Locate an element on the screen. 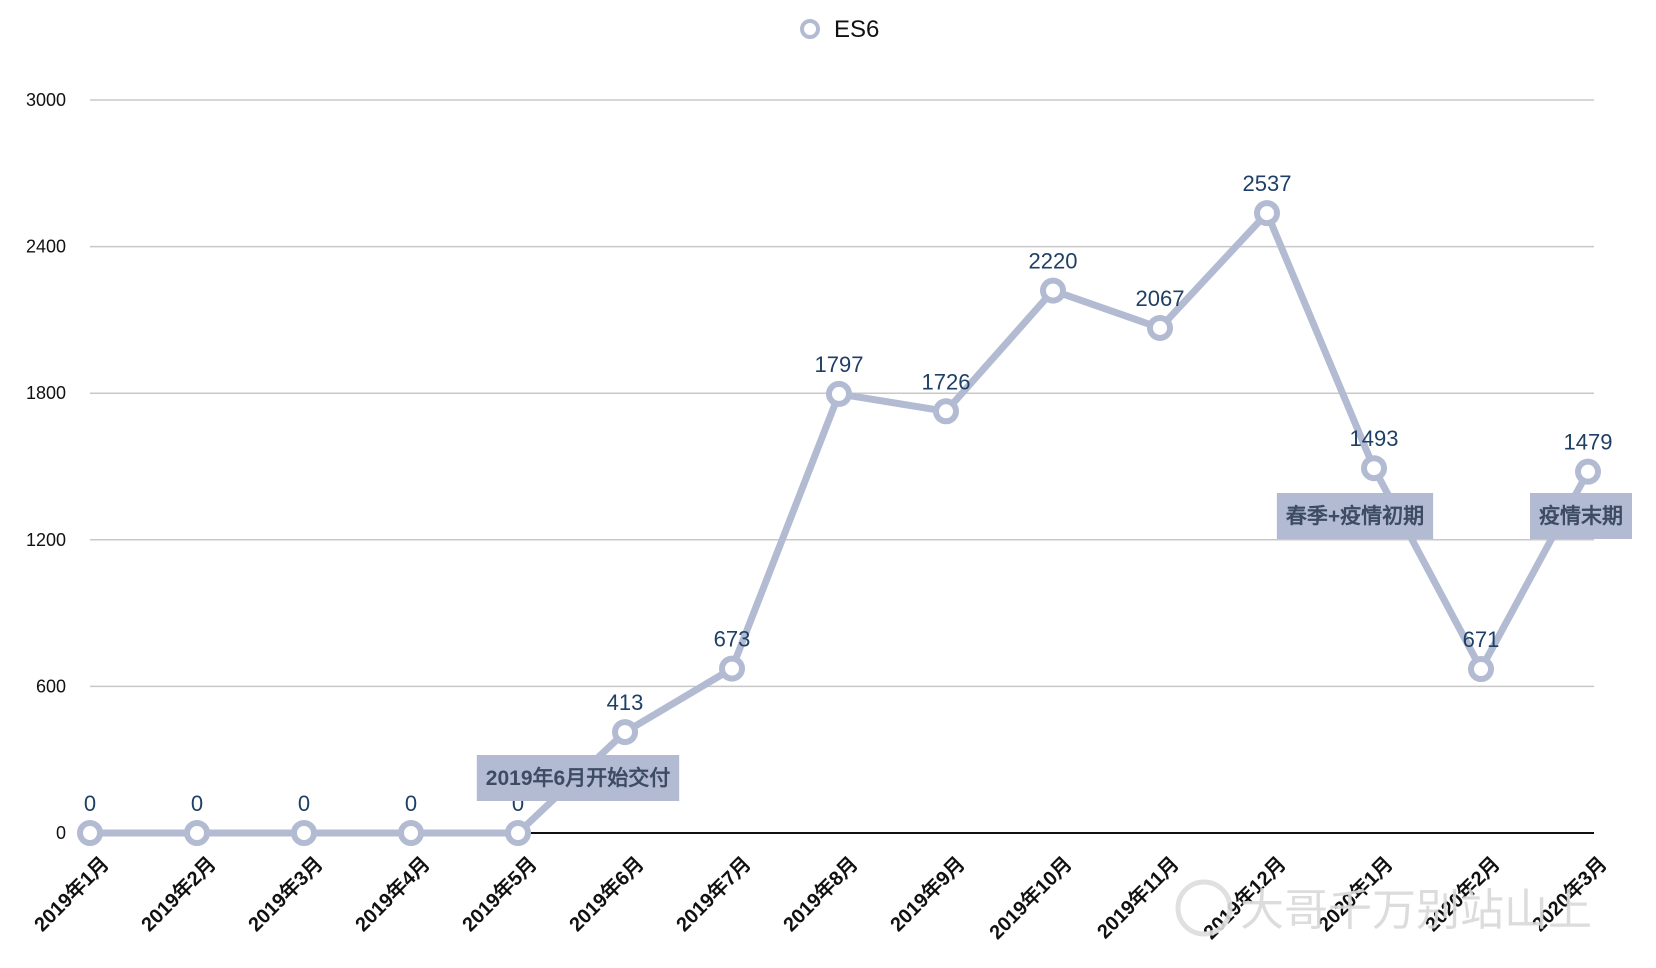 This screenshot has height=968, width=1656. data-label: 671 is located at coordinates (1481, 639).